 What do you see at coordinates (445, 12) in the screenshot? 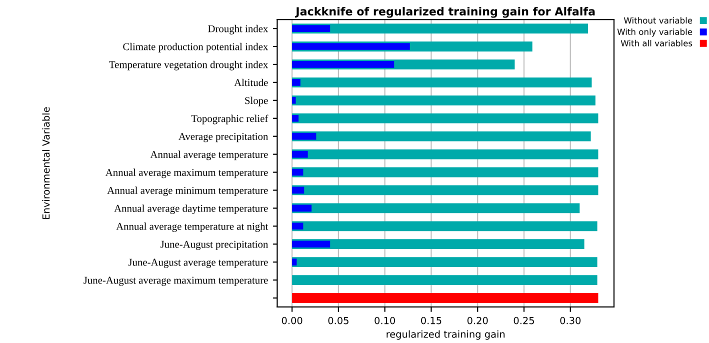
I see `chart-title: Jackknife of regularized training gain for Alfalfa` at bounding box center [445, 12].